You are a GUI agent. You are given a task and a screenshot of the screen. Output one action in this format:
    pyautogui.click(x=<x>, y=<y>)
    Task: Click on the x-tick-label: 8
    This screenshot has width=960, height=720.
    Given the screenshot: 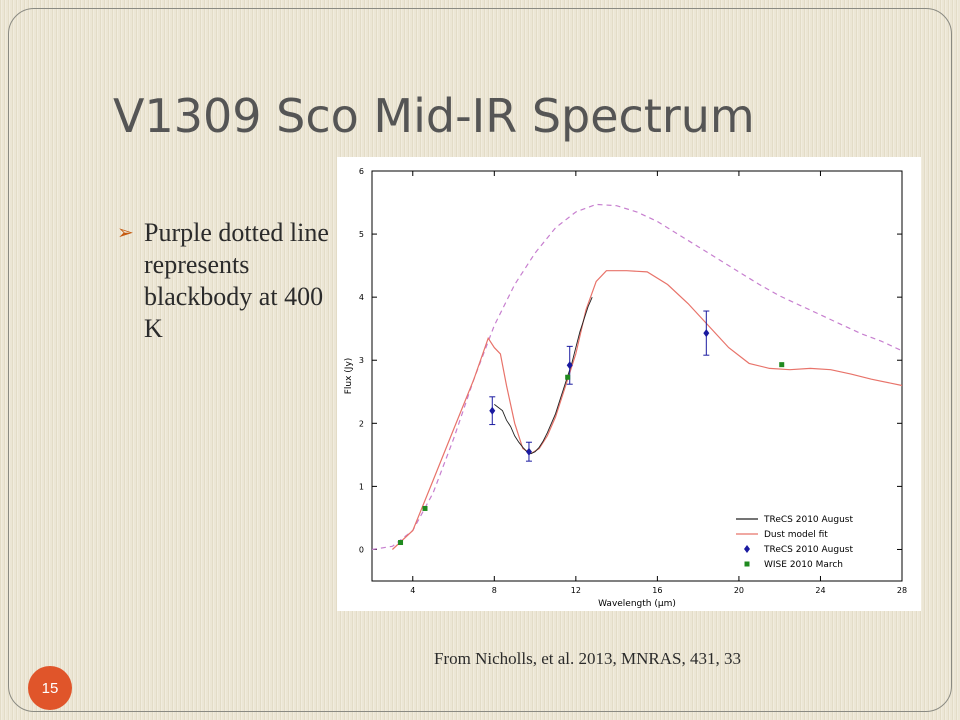 What is the action you would take?
    pyautogui.click(x=494, y=590)
    